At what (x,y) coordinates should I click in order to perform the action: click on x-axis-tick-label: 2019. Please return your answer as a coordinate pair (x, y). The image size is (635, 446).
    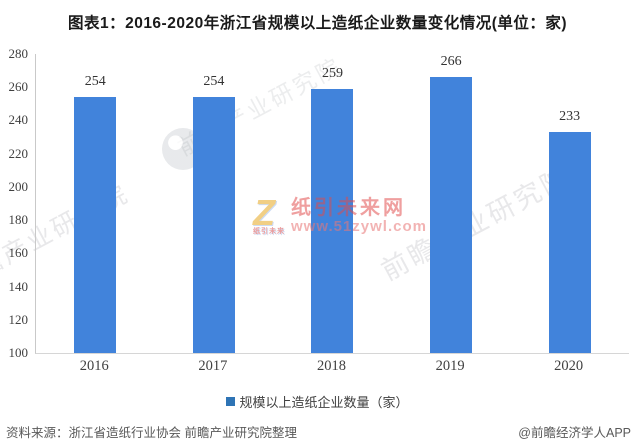
    Looking at the image, I should click on (450, 366).